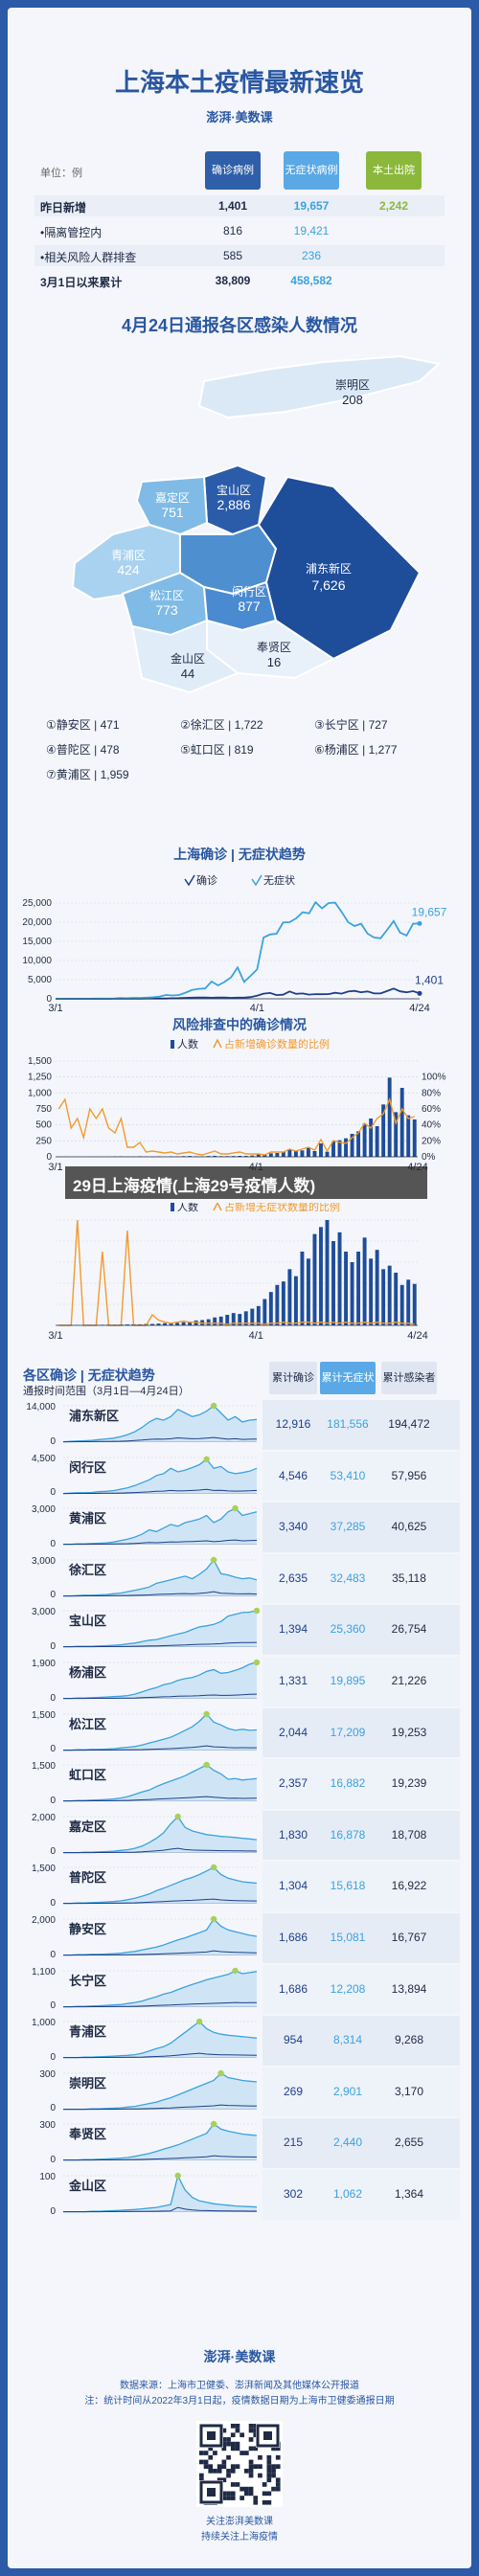  Describe the element at coordinates (409, 2142) in the screenshot. I see `cell-total: 2,655` at that location.